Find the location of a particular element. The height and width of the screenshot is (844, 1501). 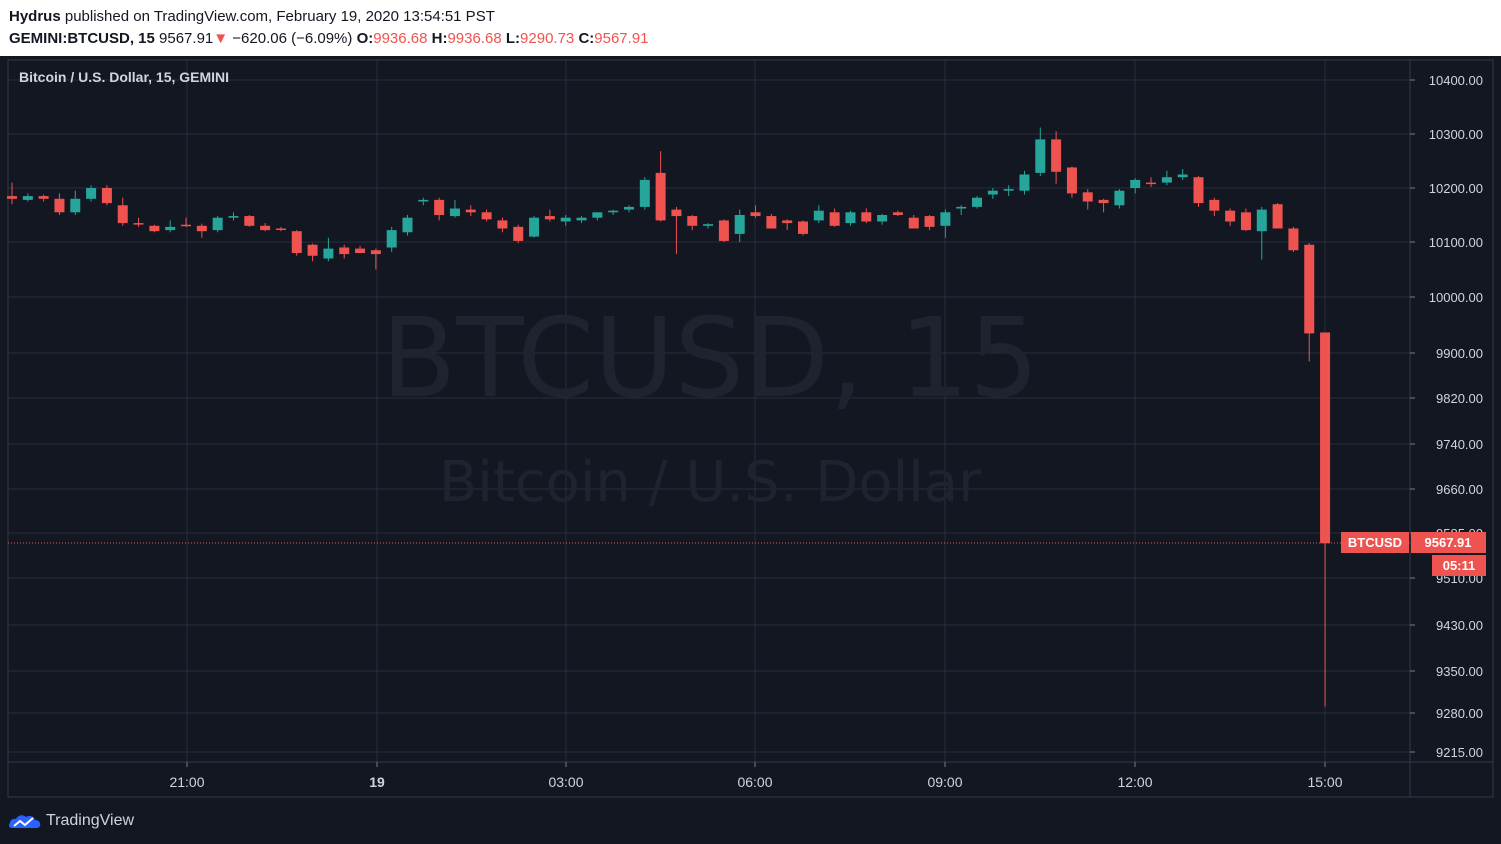

x-tick-label: 03:00 is located at coordinates (565, 782).